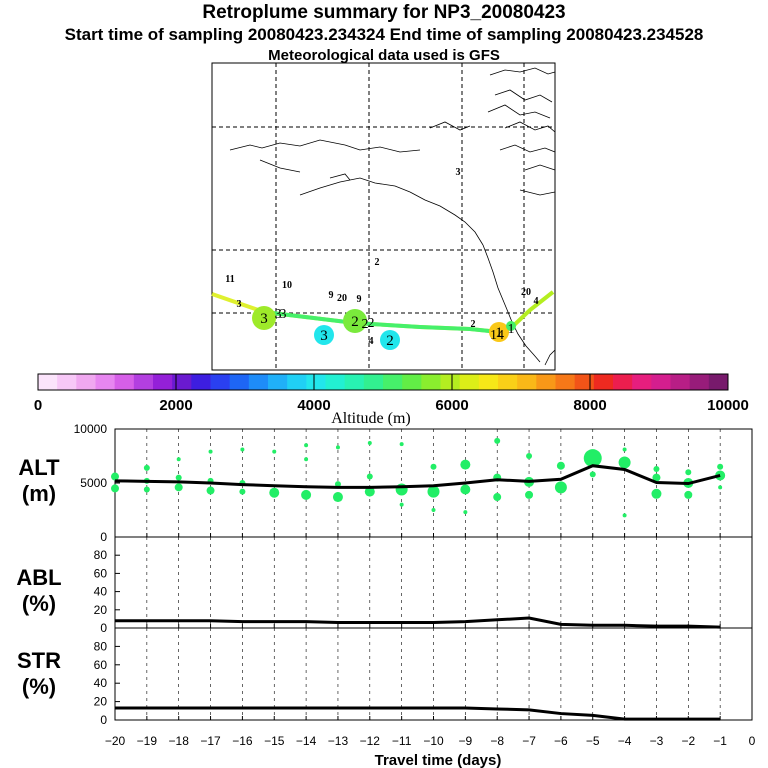  I want to click on abl-unit: (%), so click(39, 603).